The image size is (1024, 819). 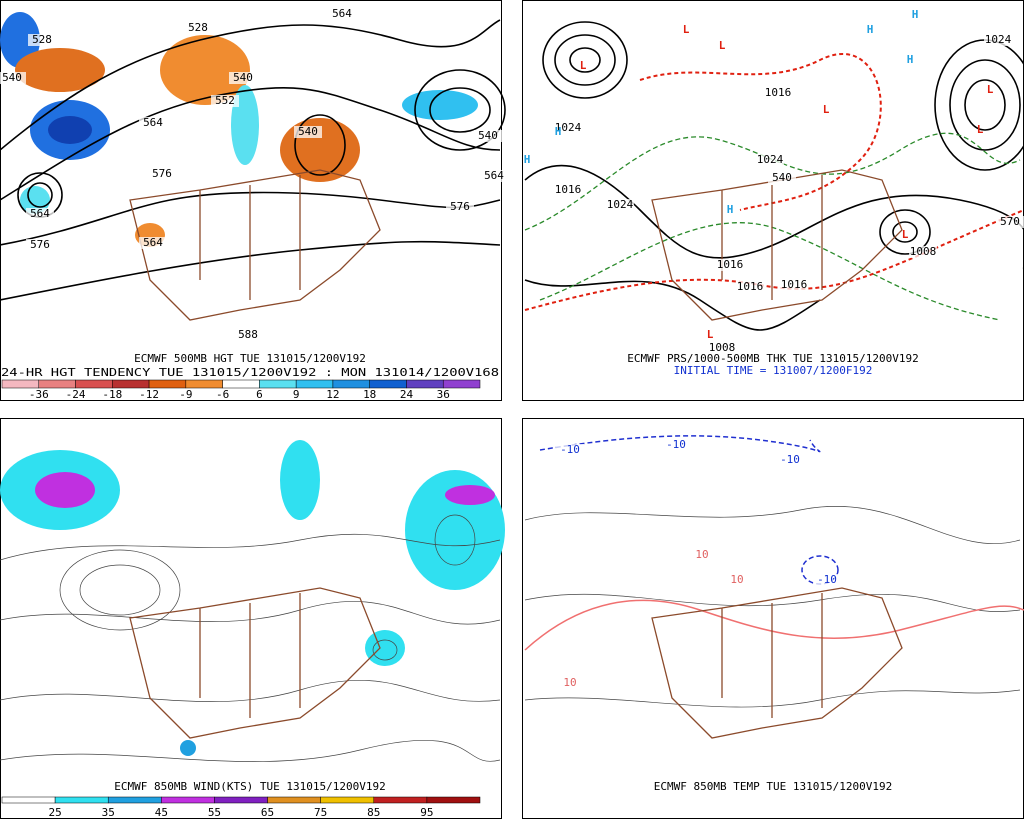 I want to click on colorbar-label: -18, so click(x=112, y=394).